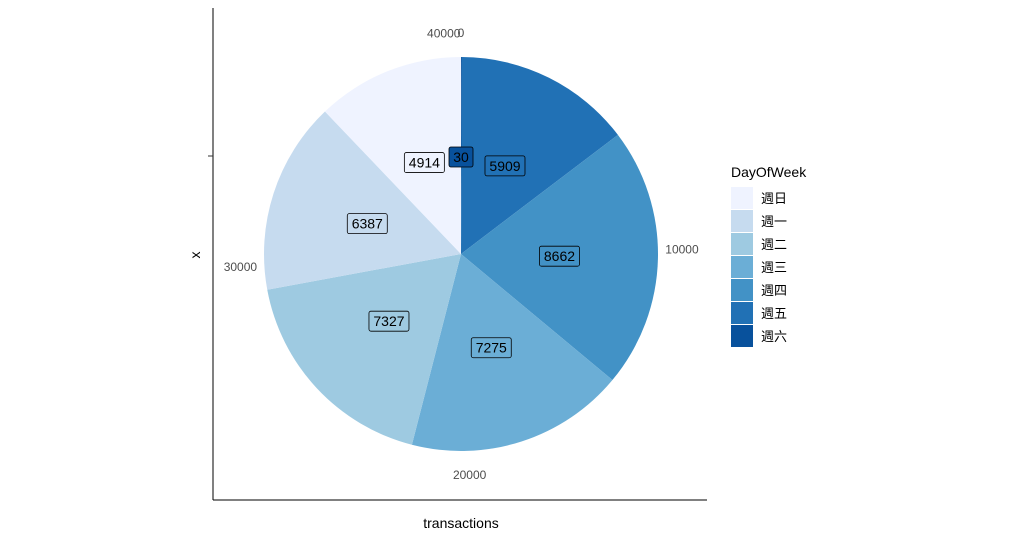 The image size is (1015, 540). What do you see at coordinates (774, 314) in the screenshot?
I see `legend-label: 週五` at bounding box center [774, 314].